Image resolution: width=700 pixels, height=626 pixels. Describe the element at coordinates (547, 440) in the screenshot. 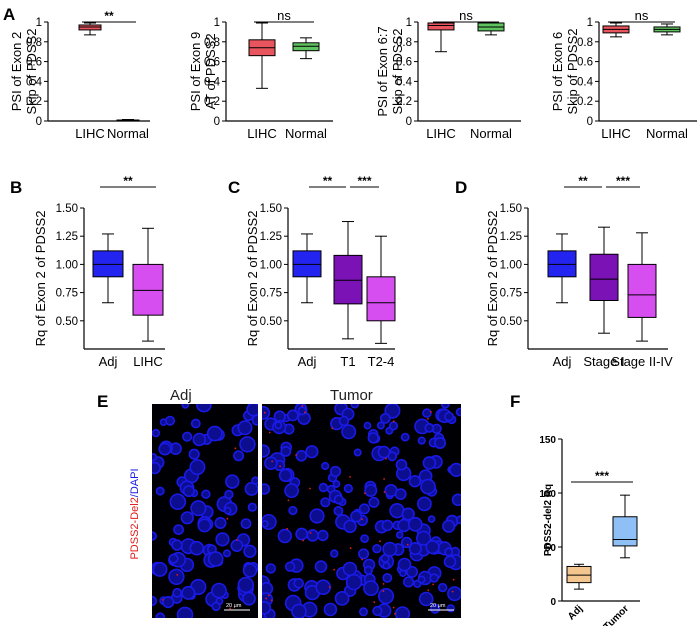

I see `y-tick-label: 150` at that location.